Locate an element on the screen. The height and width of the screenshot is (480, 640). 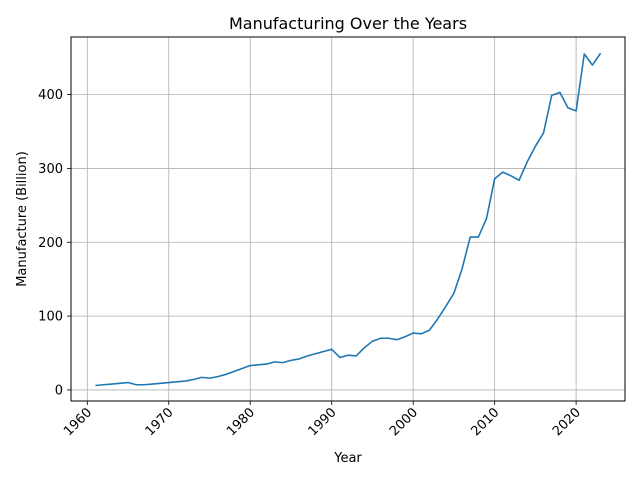
y-tick-label: 300 is located at coordinates (50, 169).